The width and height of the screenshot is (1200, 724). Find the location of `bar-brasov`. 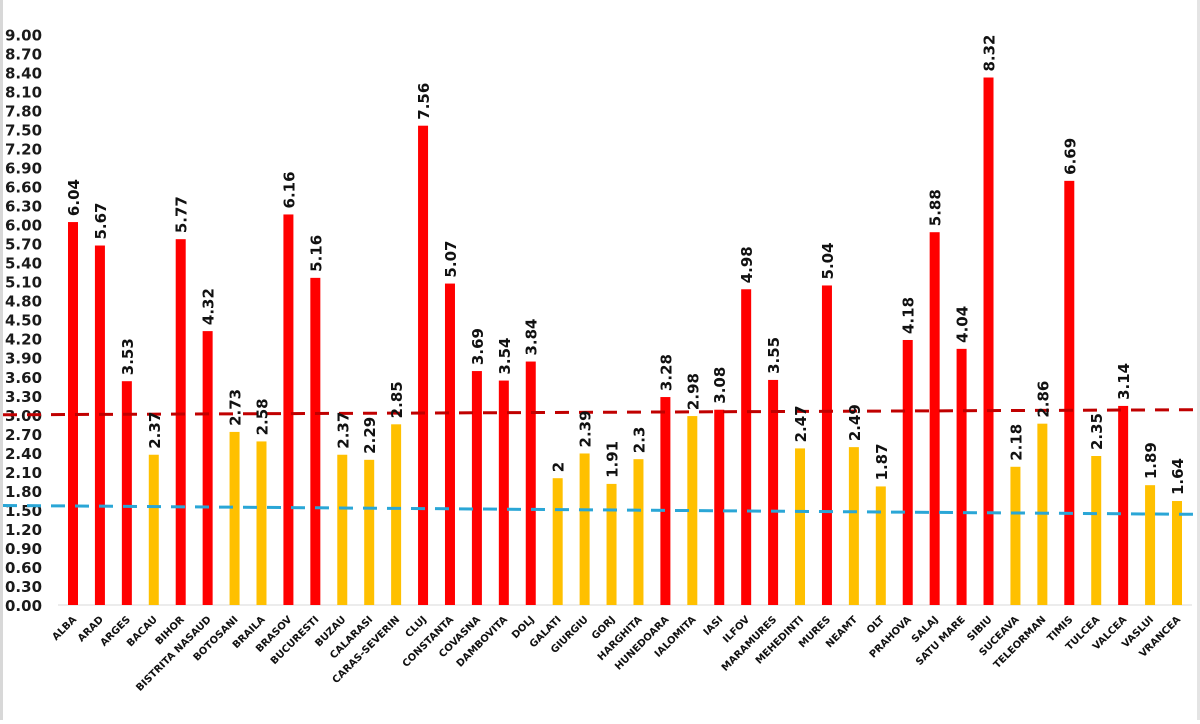

bar-brasov is located at coordinates (288, 409).